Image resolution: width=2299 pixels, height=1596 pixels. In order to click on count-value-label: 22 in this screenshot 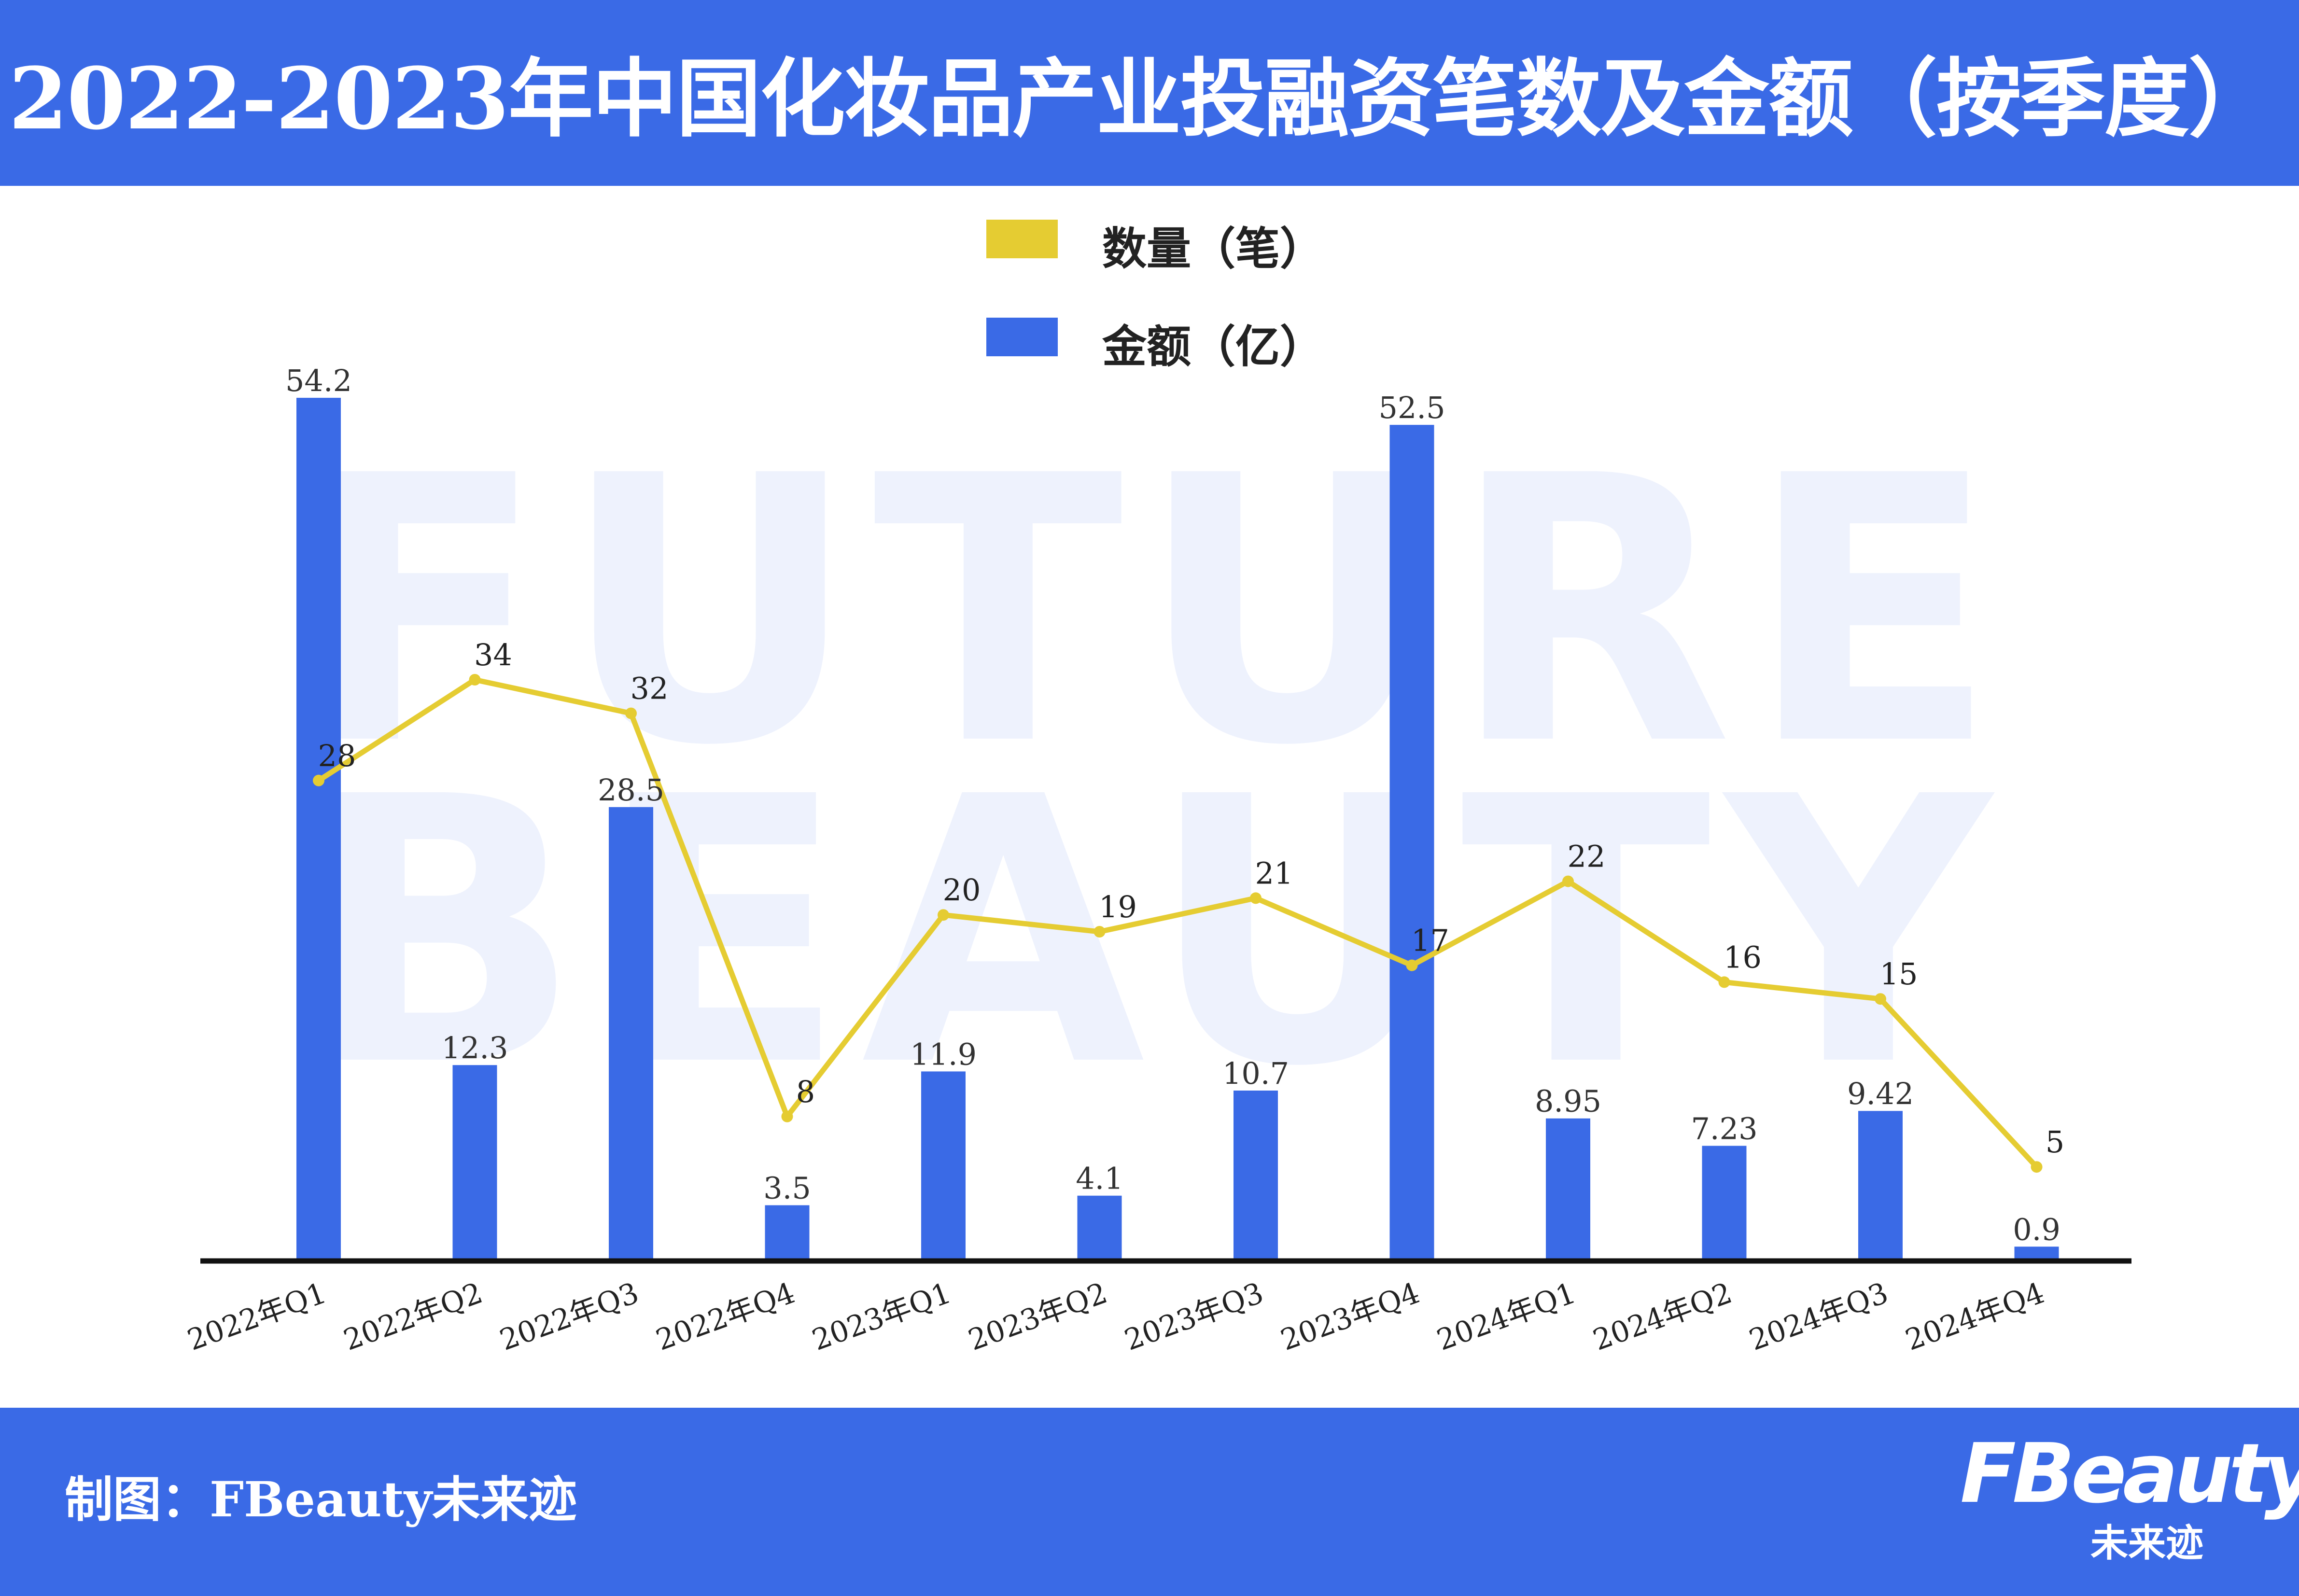, I will do `click(1587, 857)`.